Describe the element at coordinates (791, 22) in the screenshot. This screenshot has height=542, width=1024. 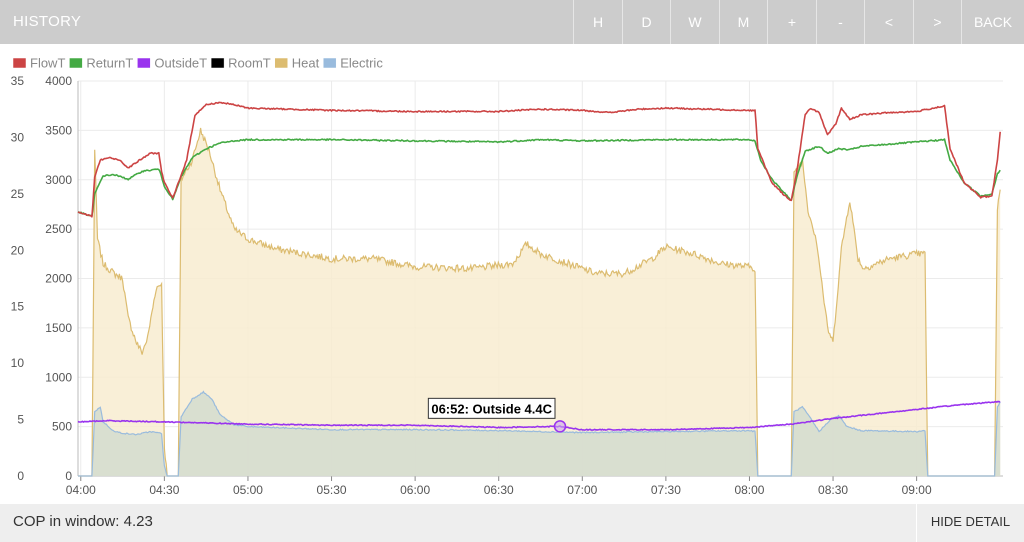
I see `zoom-in-button: +` at that location.